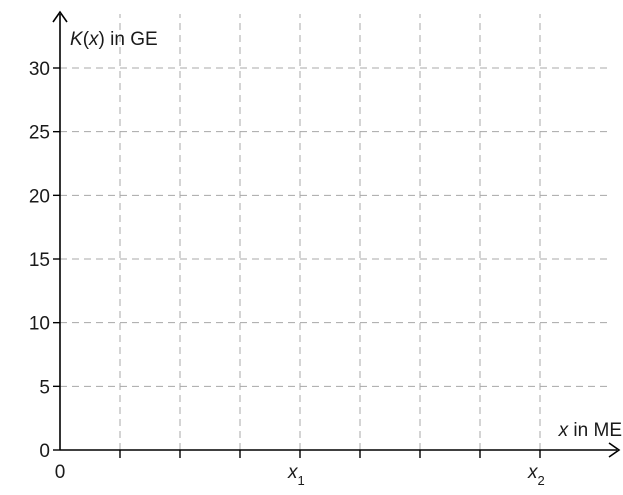  Describe the element at coordinates (590, 430) in the screenshot. I see `x-axis-title: x in ME` at that location.